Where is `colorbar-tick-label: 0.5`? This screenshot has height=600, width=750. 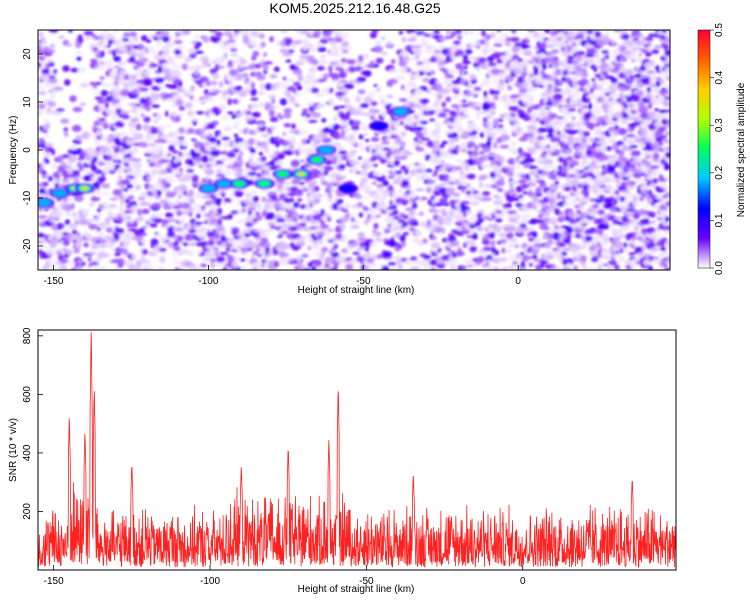 colorbar-tick-label: 0.5 is located at coordinates (719, 30).